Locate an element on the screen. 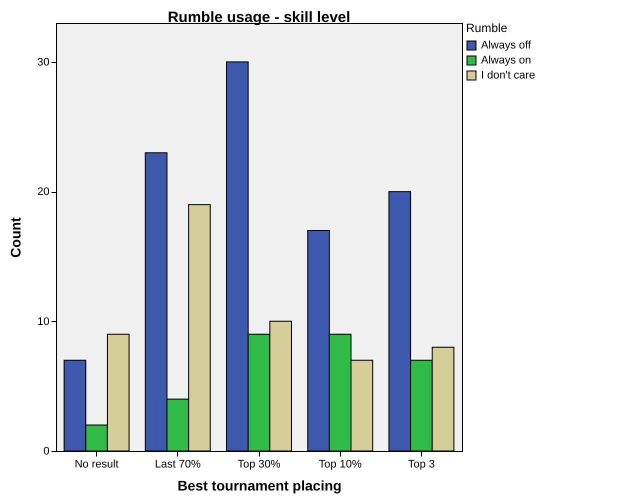 Image resolution: width=626 pixels, height=501 pixels. x-tick-label: Last 70% is located at coordinates (177, 464).